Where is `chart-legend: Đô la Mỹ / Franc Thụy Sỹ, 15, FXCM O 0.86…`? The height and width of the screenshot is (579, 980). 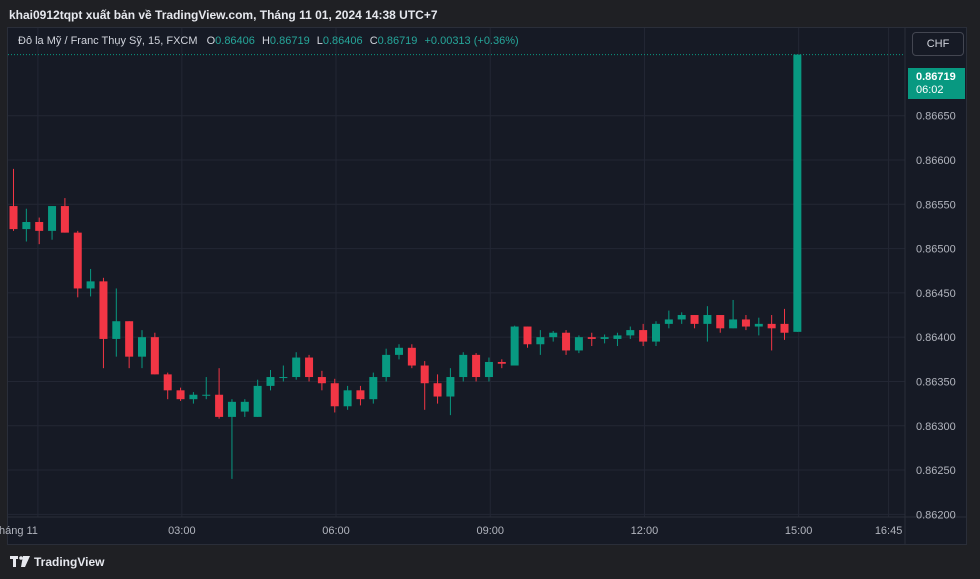
chart-legend: Đô la Mỹ / Franc Thụy Sỹ, 15, FXCM O 0.86… is located at coordinates (268, 41).